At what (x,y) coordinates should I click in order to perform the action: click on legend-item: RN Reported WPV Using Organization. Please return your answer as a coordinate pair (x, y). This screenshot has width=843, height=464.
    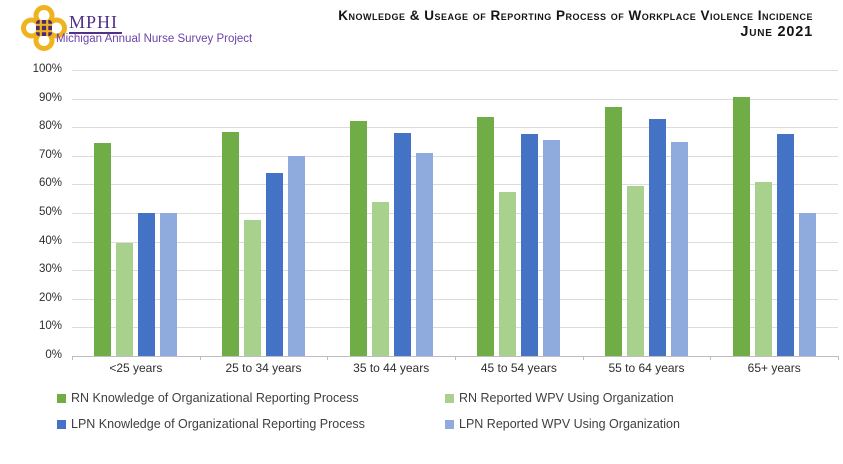
    Looking at the image, I should click on (562, 398).